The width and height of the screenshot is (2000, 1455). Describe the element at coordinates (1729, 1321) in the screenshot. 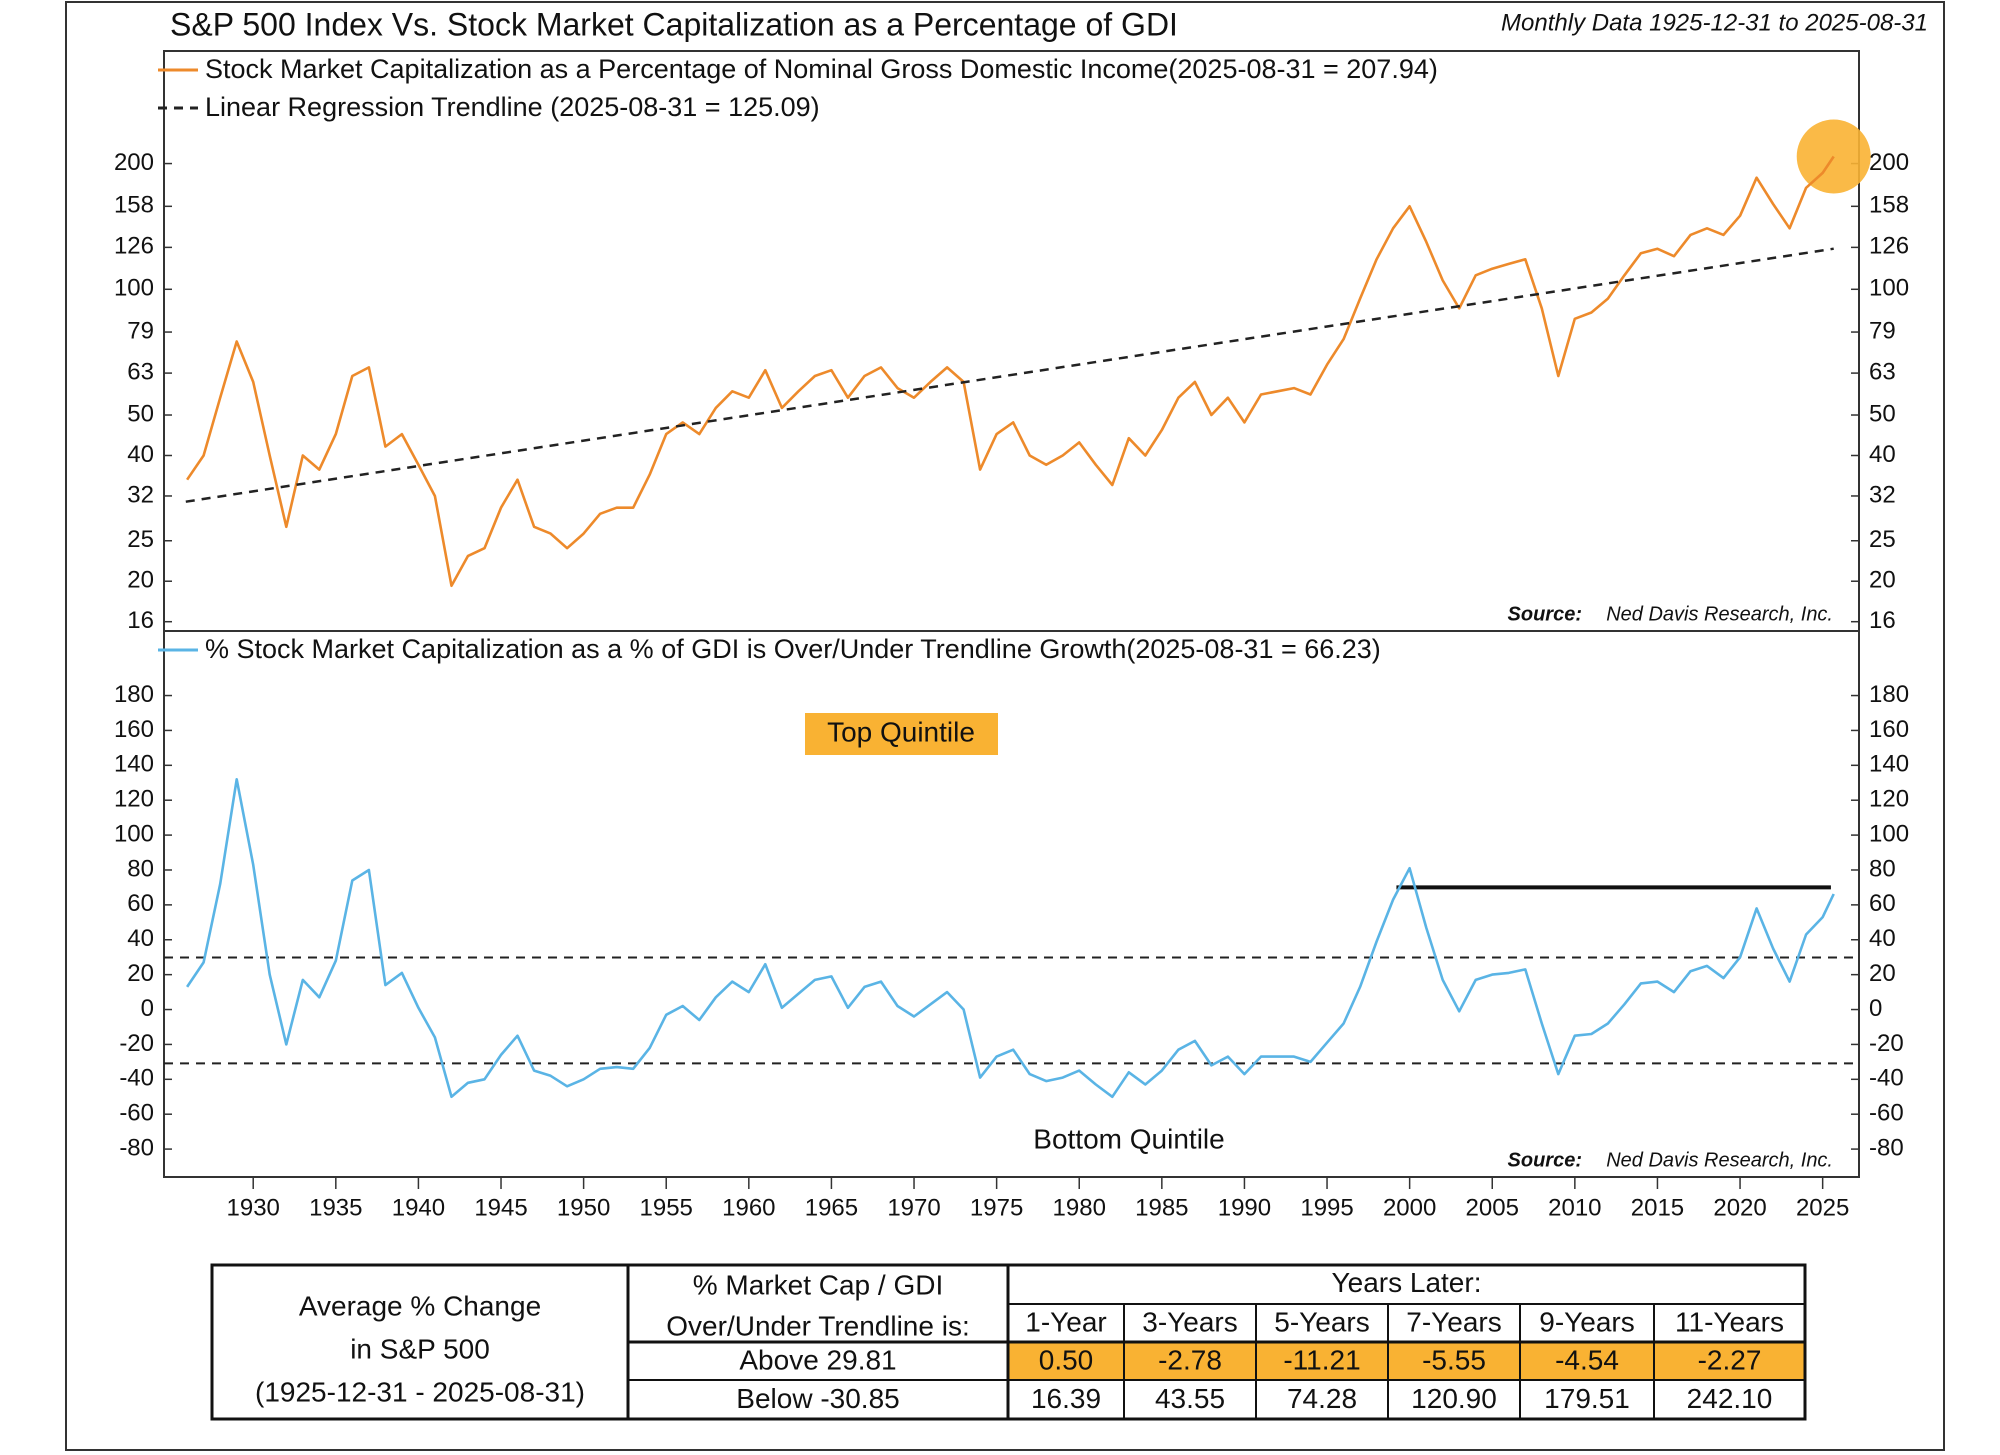

I see `column-label: 11-Years` at that location.